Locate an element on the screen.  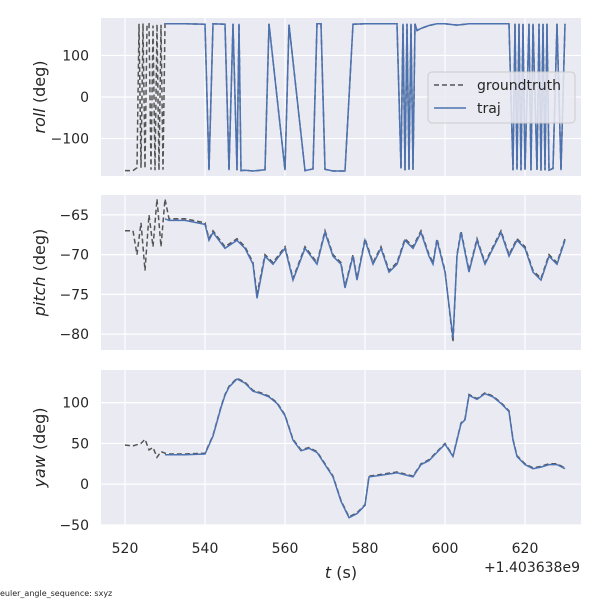
footnote: euler_angle_sequence: sxyz is located at coordinates (56, 593).